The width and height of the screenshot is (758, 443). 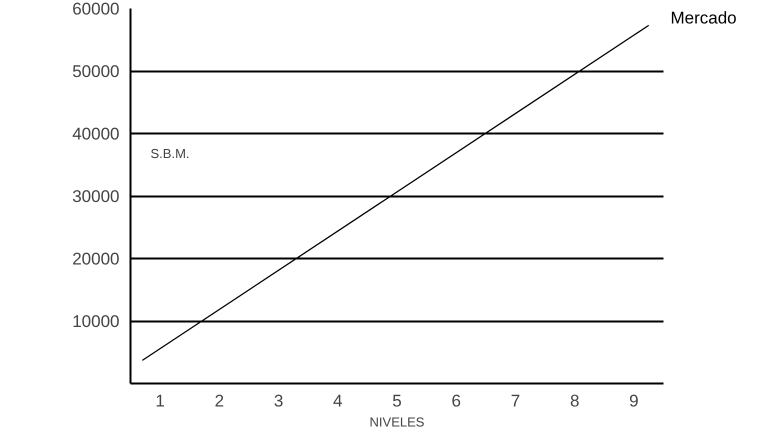 I want to click on y-tick-label: 40000, so click(x=96, y=134).